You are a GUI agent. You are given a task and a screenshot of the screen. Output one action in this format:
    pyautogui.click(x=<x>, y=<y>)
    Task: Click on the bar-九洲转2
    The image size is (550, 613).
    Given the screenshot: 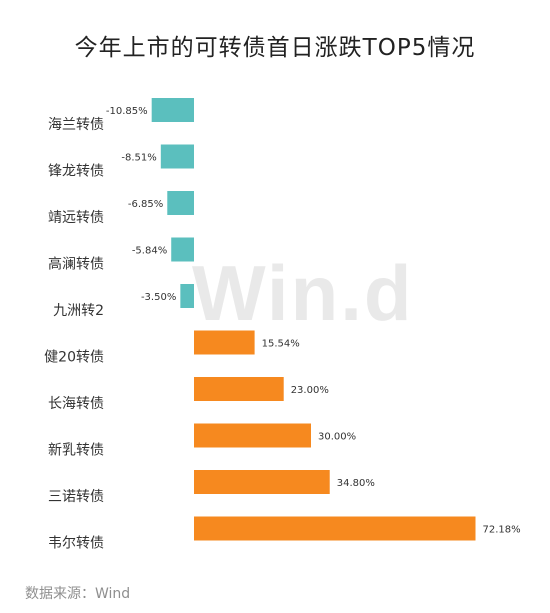 What is the action you would take?
    pyautogui.click(x=187, y=296)
    